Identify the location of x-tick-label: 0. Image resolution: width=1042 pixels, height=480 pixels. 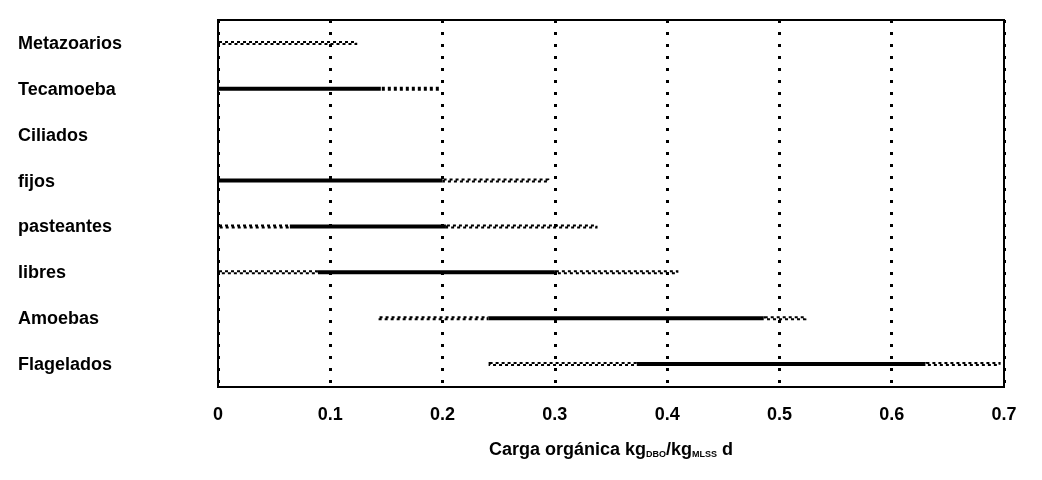
(218, 414).